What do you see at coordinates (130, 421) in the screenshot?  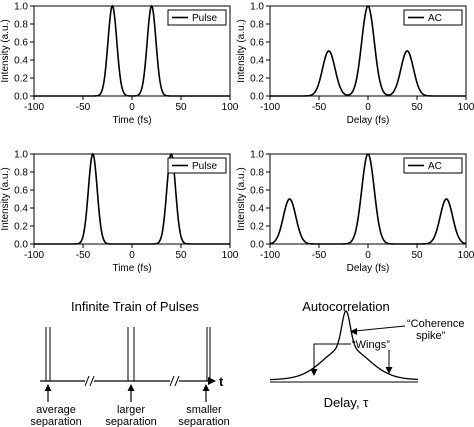 I see `label-larger-separation: separation` at bounding box center [130, 421].